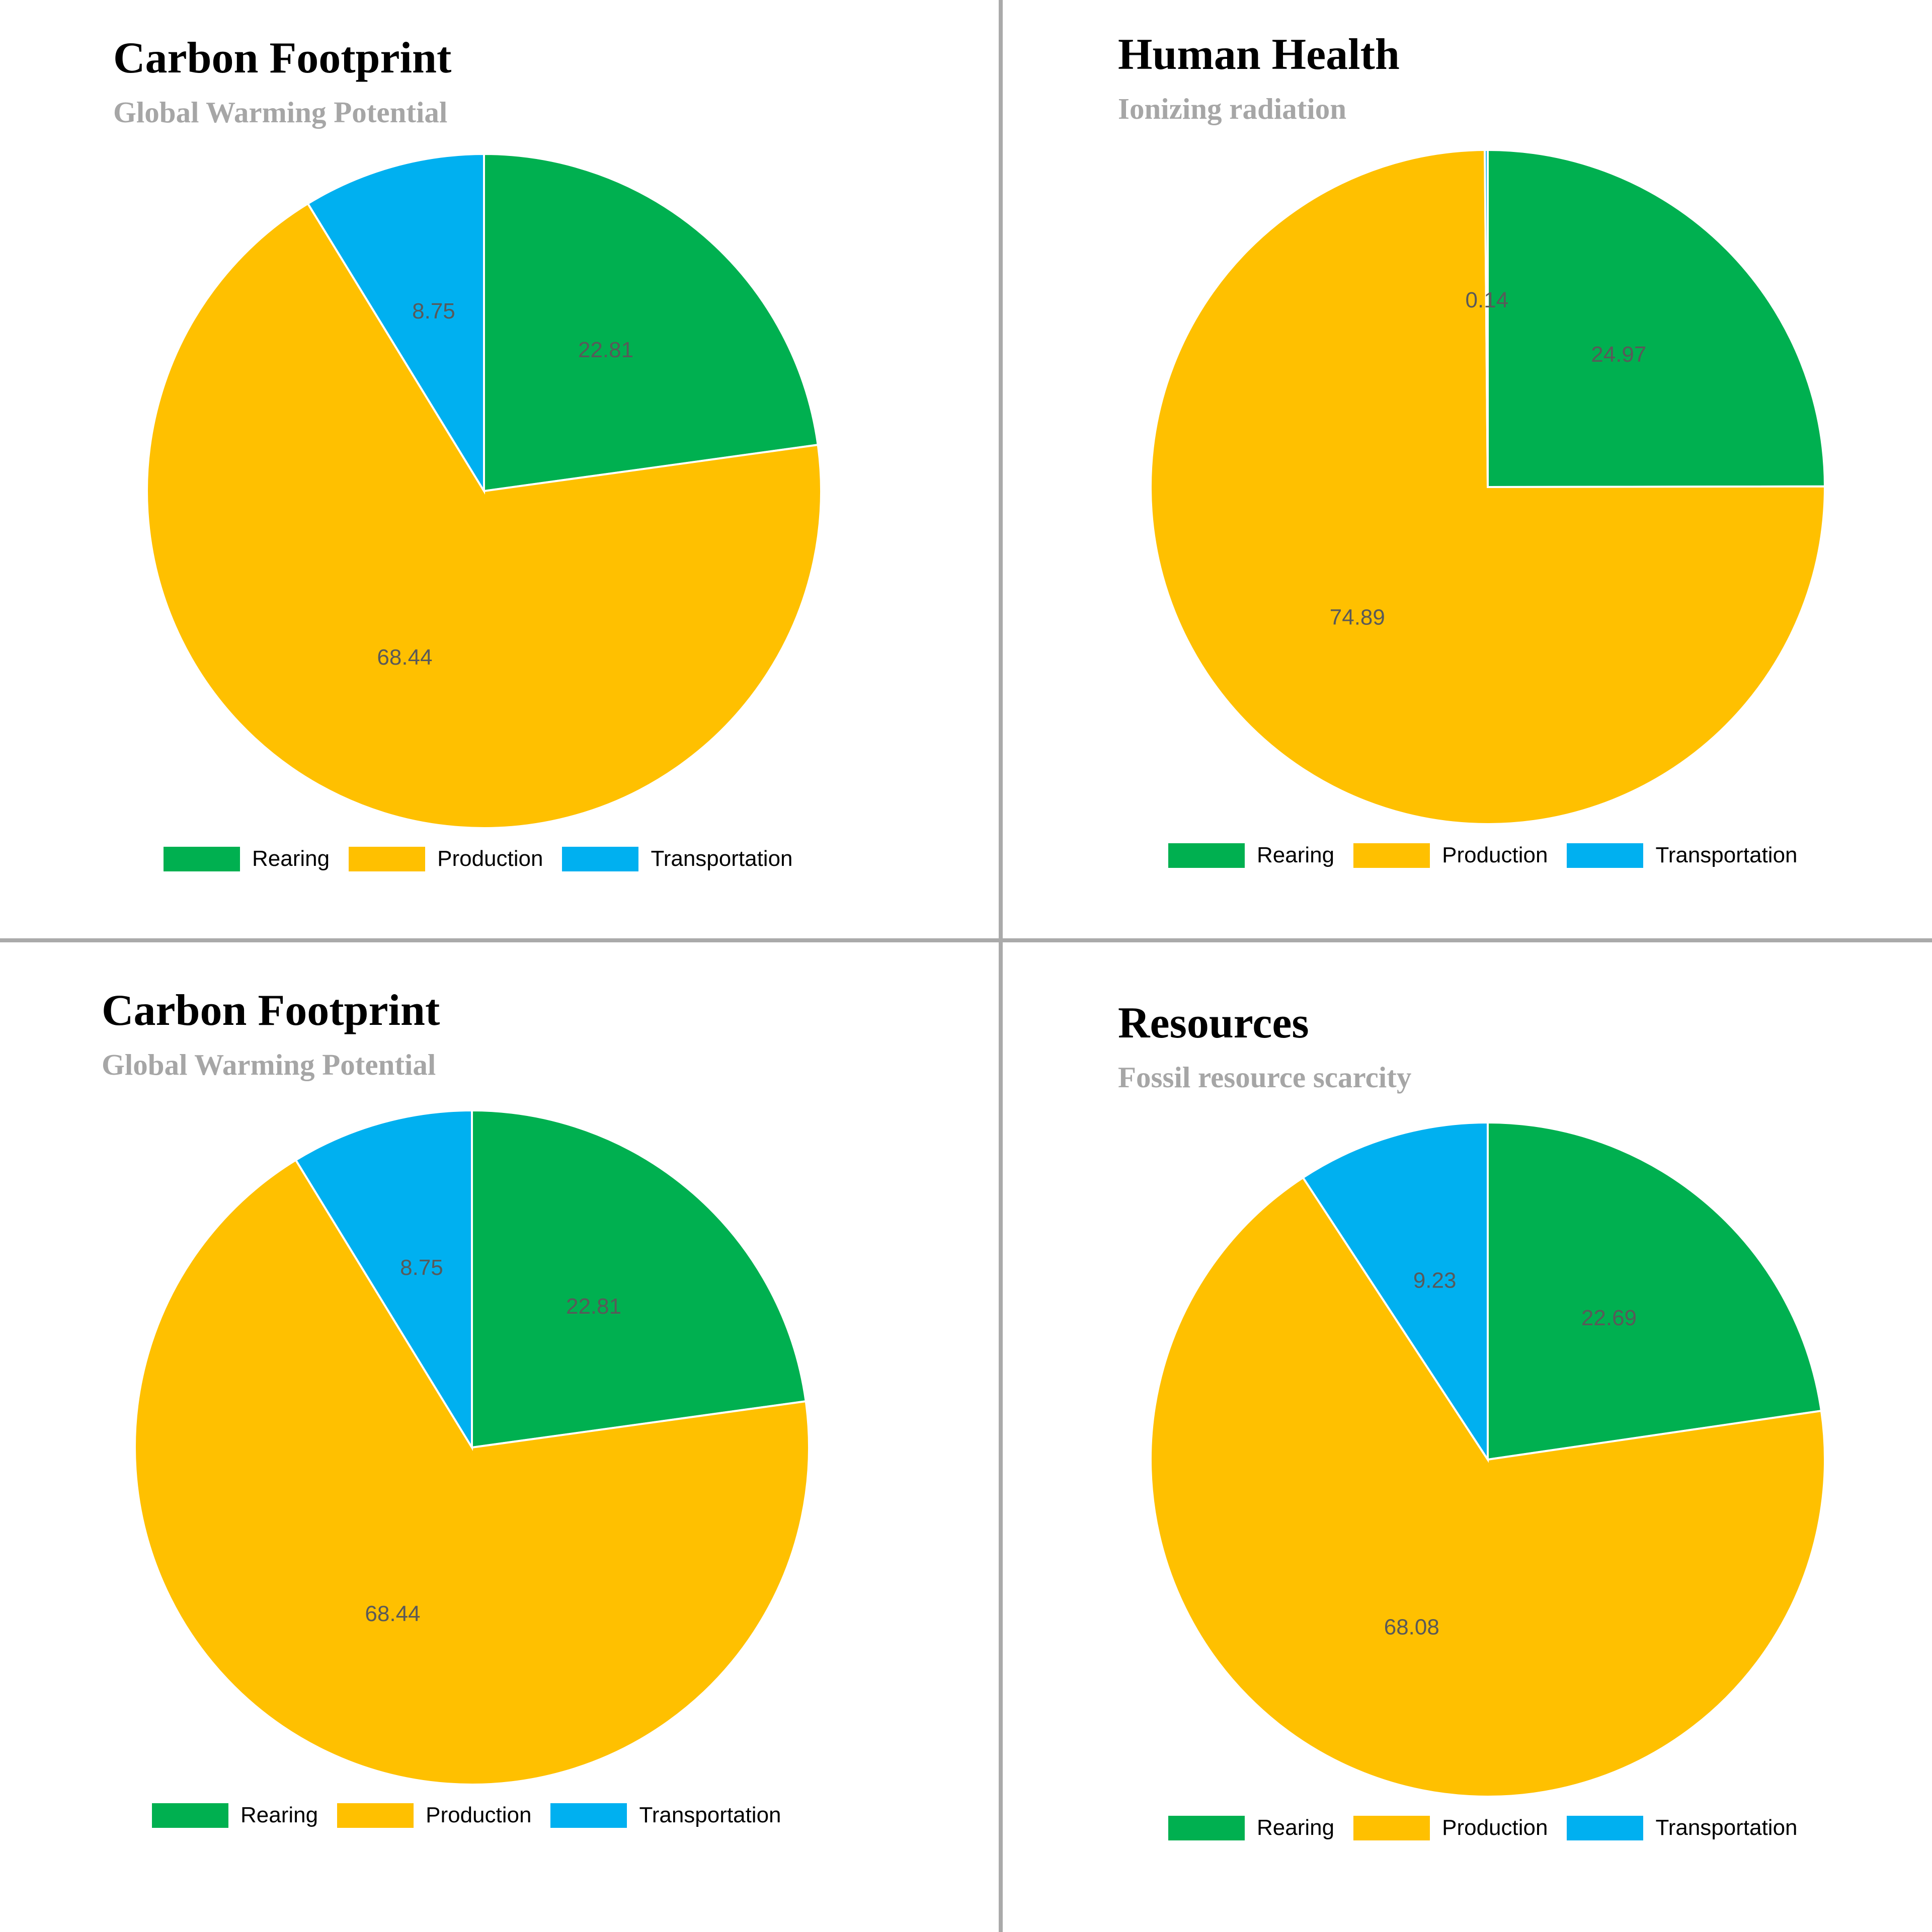  What do you see at coordinates (1619, 355) in the screenshot?
I see `slice-data-label: 24.97` at bounding box center [1619, 355].